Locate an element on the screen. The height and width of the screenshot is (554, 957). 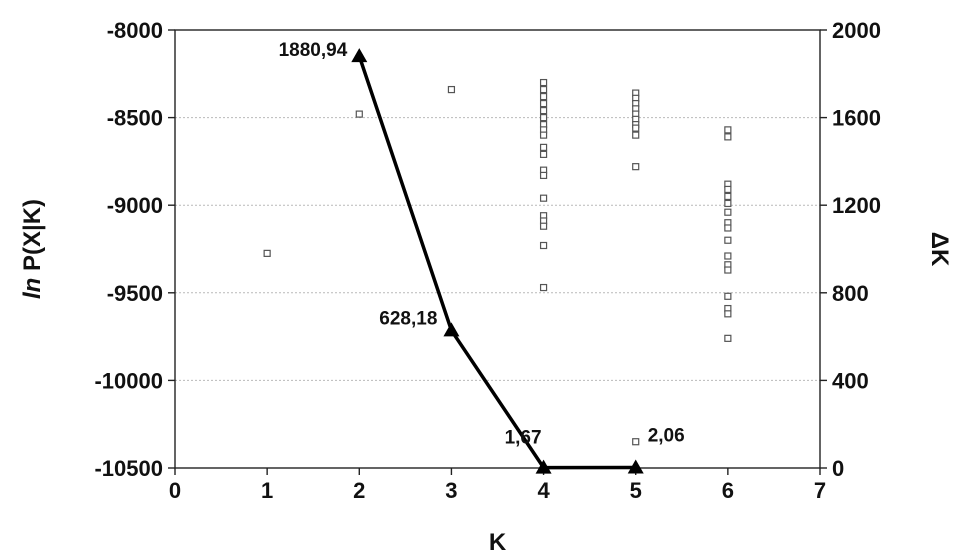
y-right-tick-label: 400 is located at coordinates (850, 380).